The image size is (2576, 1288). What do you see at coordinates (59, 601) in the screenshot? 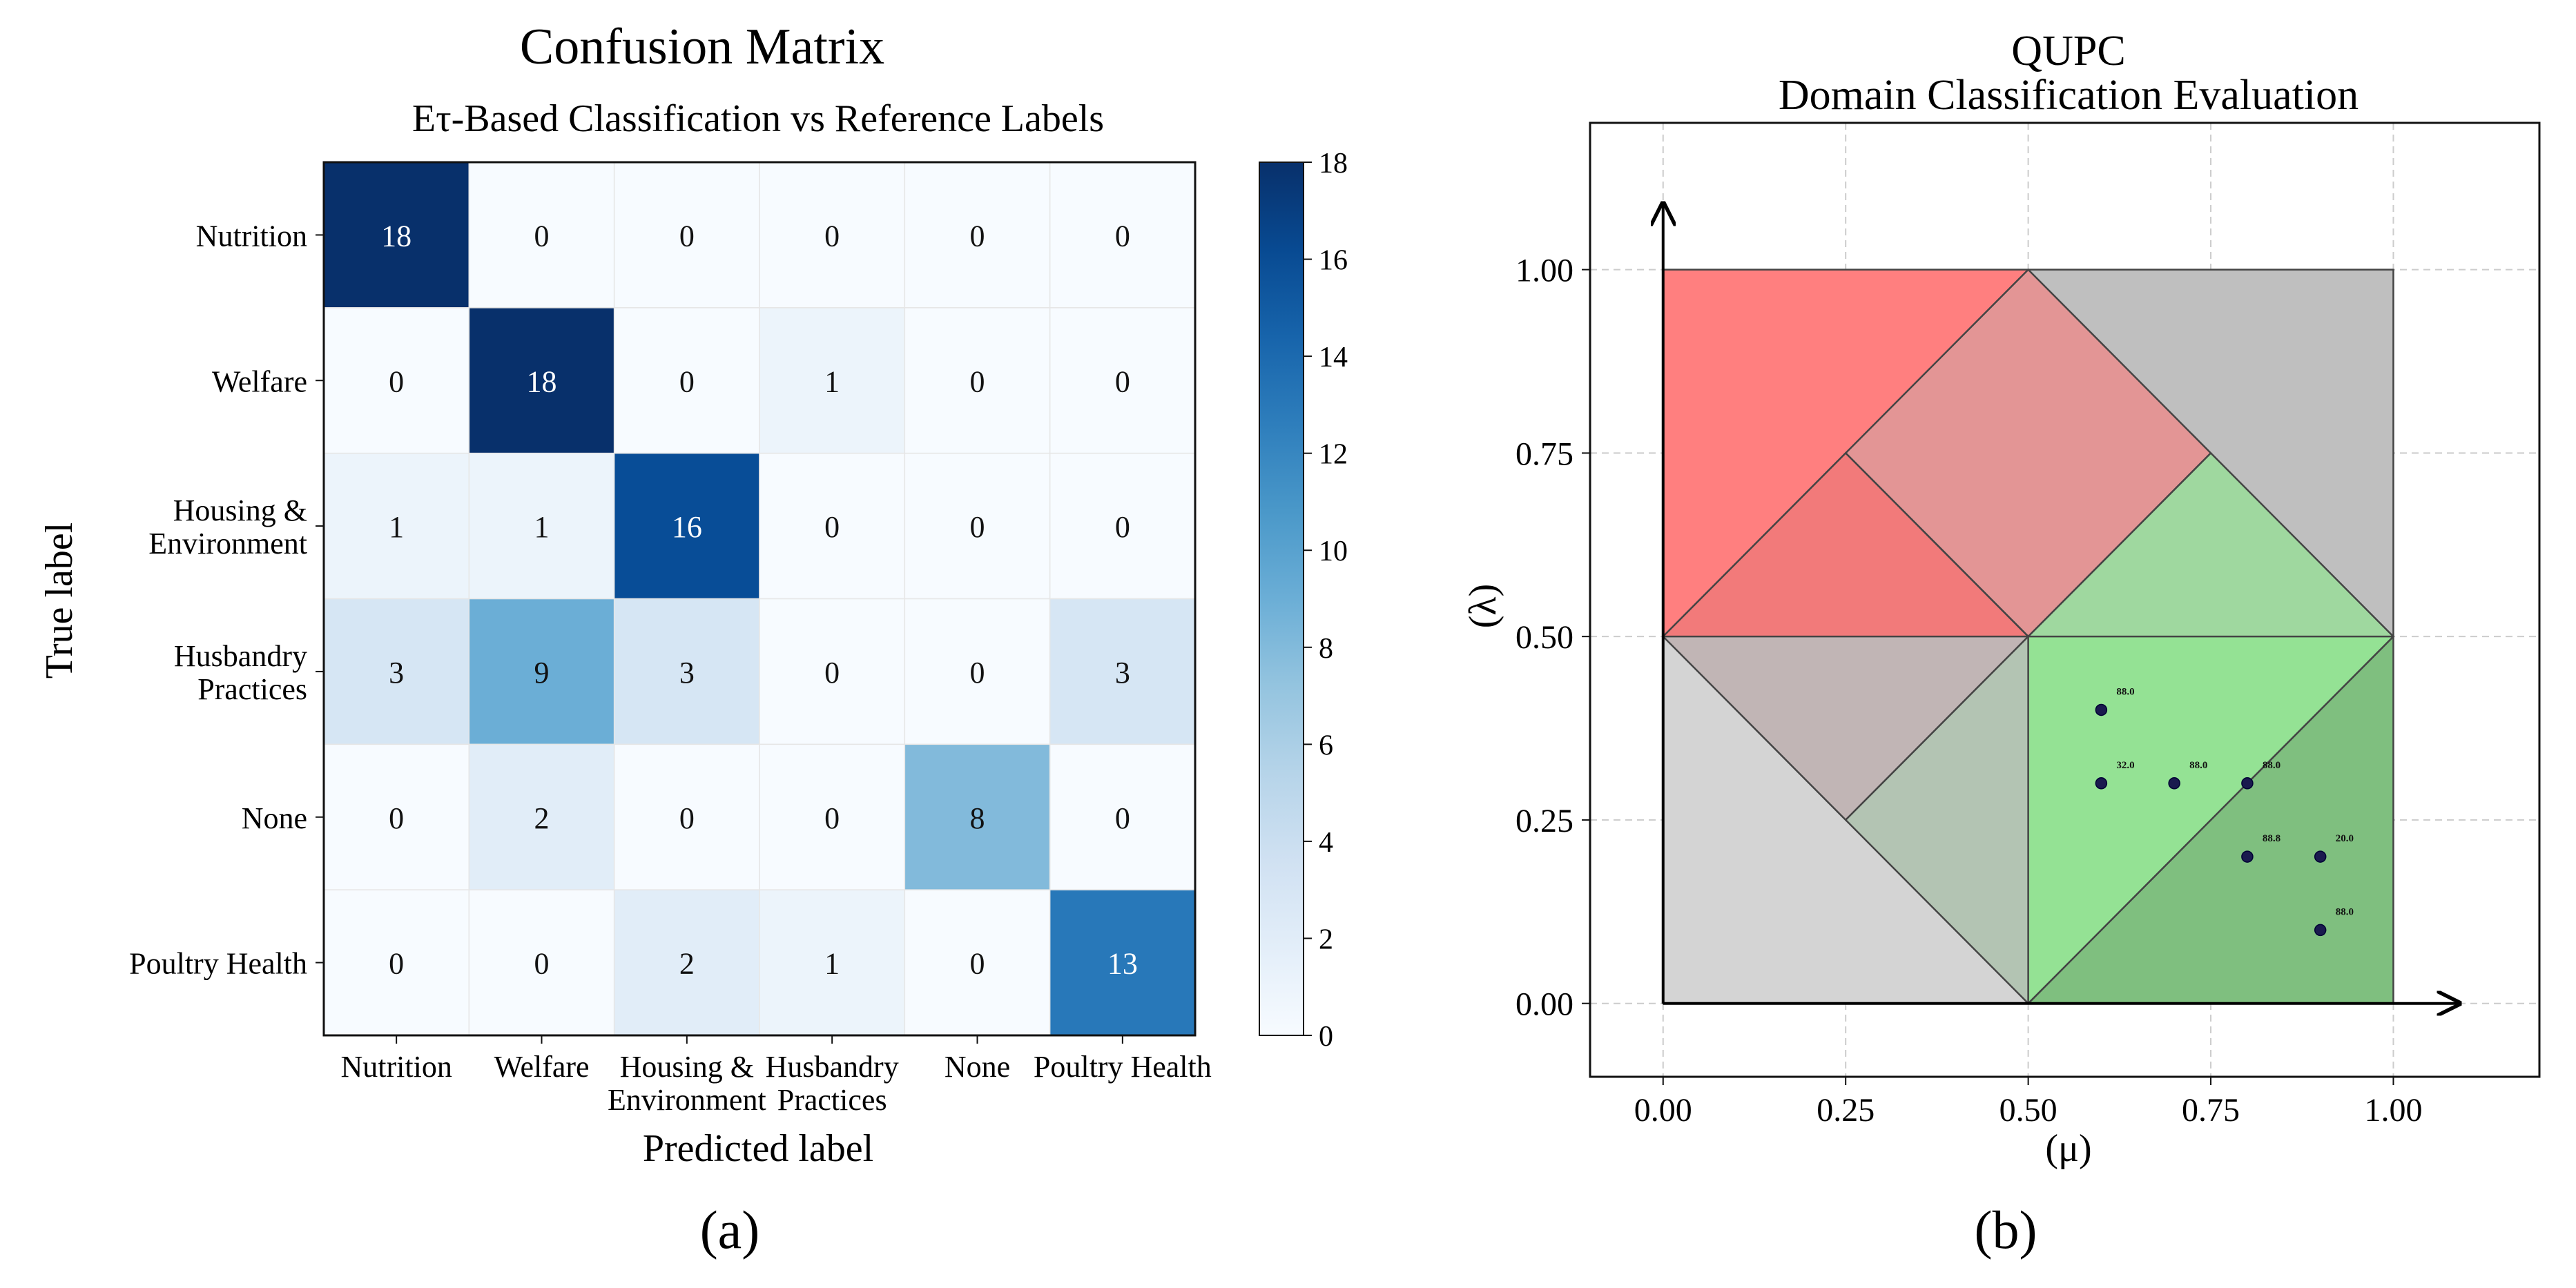
I see `cm-y-axis-label: True label` at bounding box center [59, 601].